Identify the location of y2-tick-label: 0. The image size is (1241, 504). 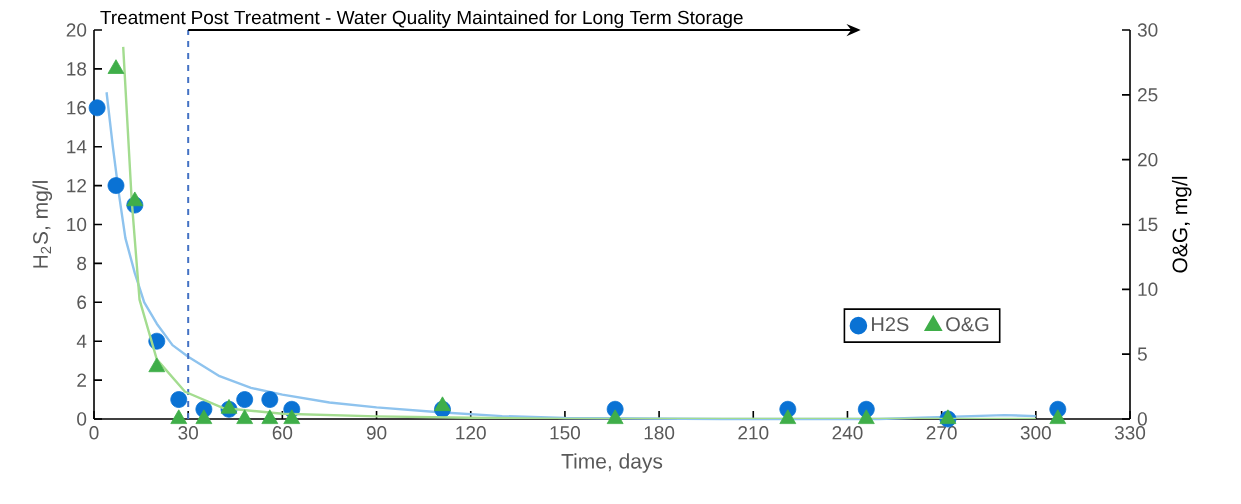
(1142, 419).